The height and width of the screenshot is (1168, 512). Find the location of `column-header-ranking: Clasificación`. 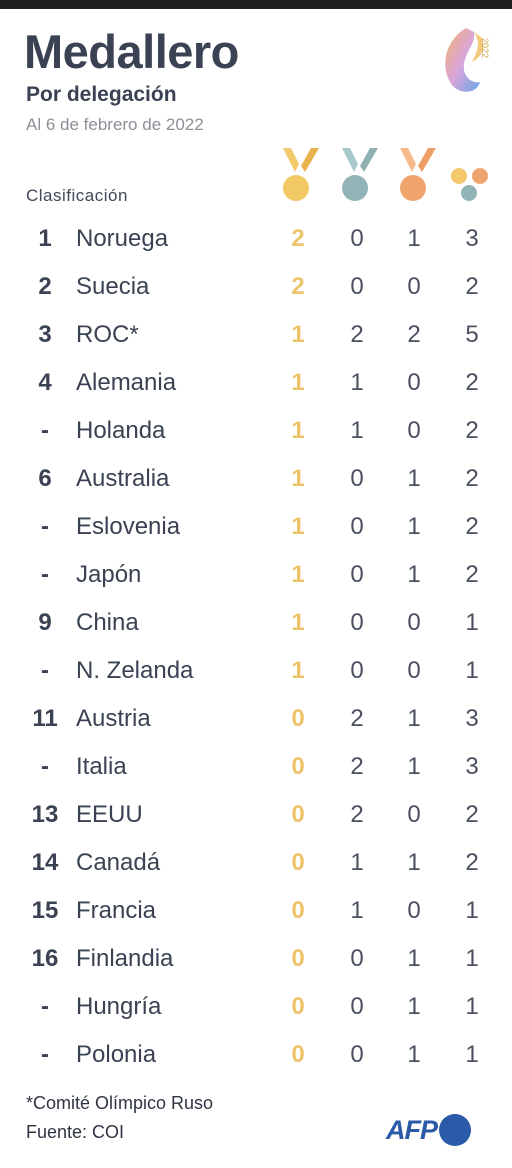

column-header-ranking: Clasificación is located at coordinates (77, 195).